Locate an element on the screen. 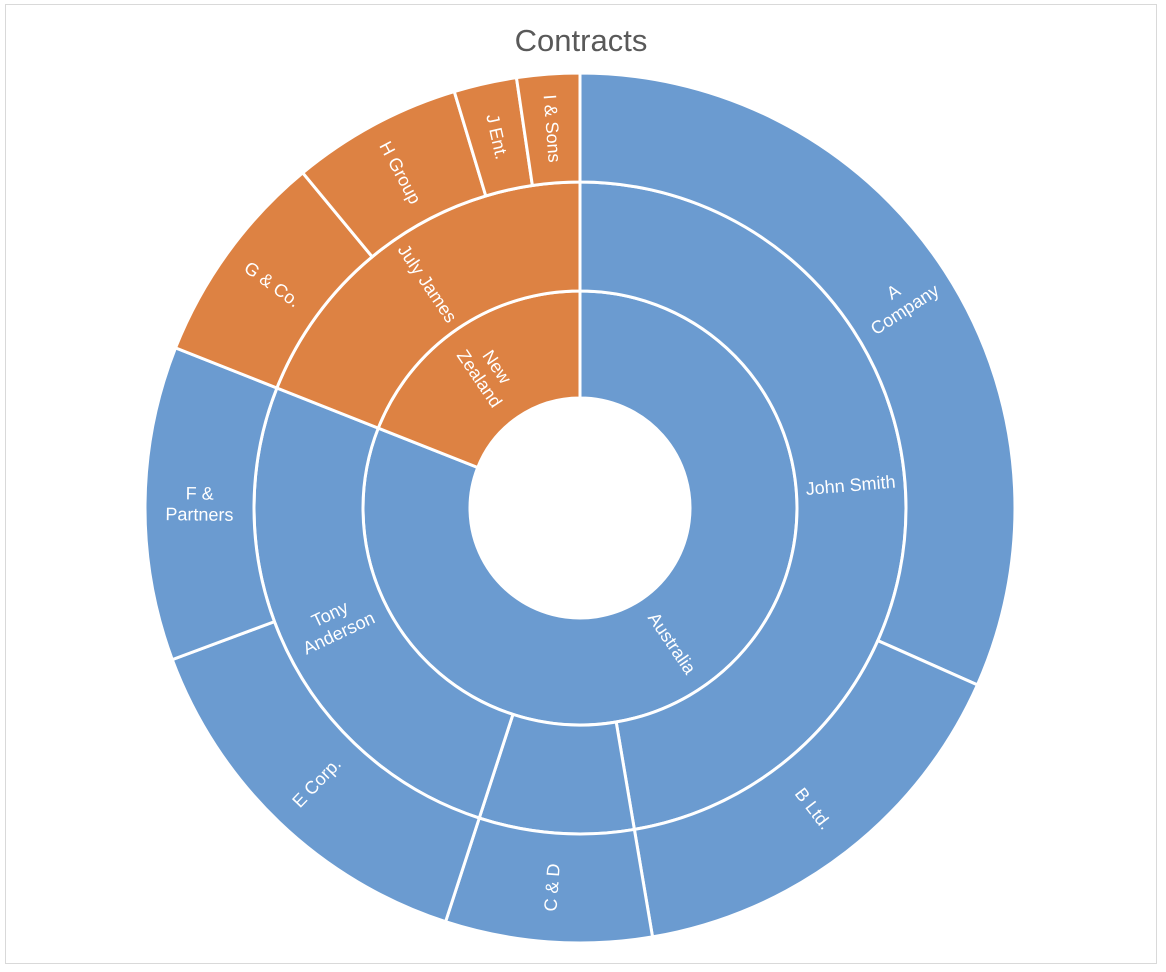  company-label-c-and-d: C & D is located at coordinates (551, 887).